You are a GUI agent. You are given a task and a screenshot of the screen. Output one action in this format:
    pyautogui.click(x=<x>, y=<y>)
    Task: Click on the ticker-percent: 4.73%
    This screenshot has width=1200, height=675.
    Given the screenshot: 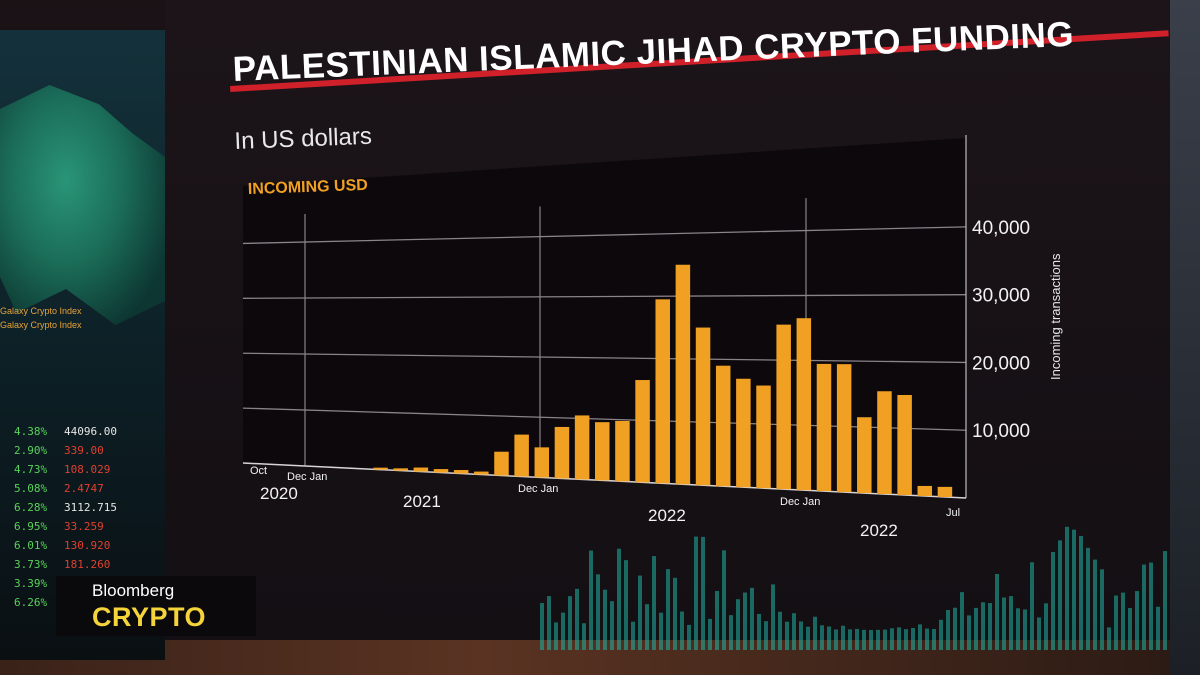 What is the action you would take?
    pyautogui.click(x=31, y=469)
    